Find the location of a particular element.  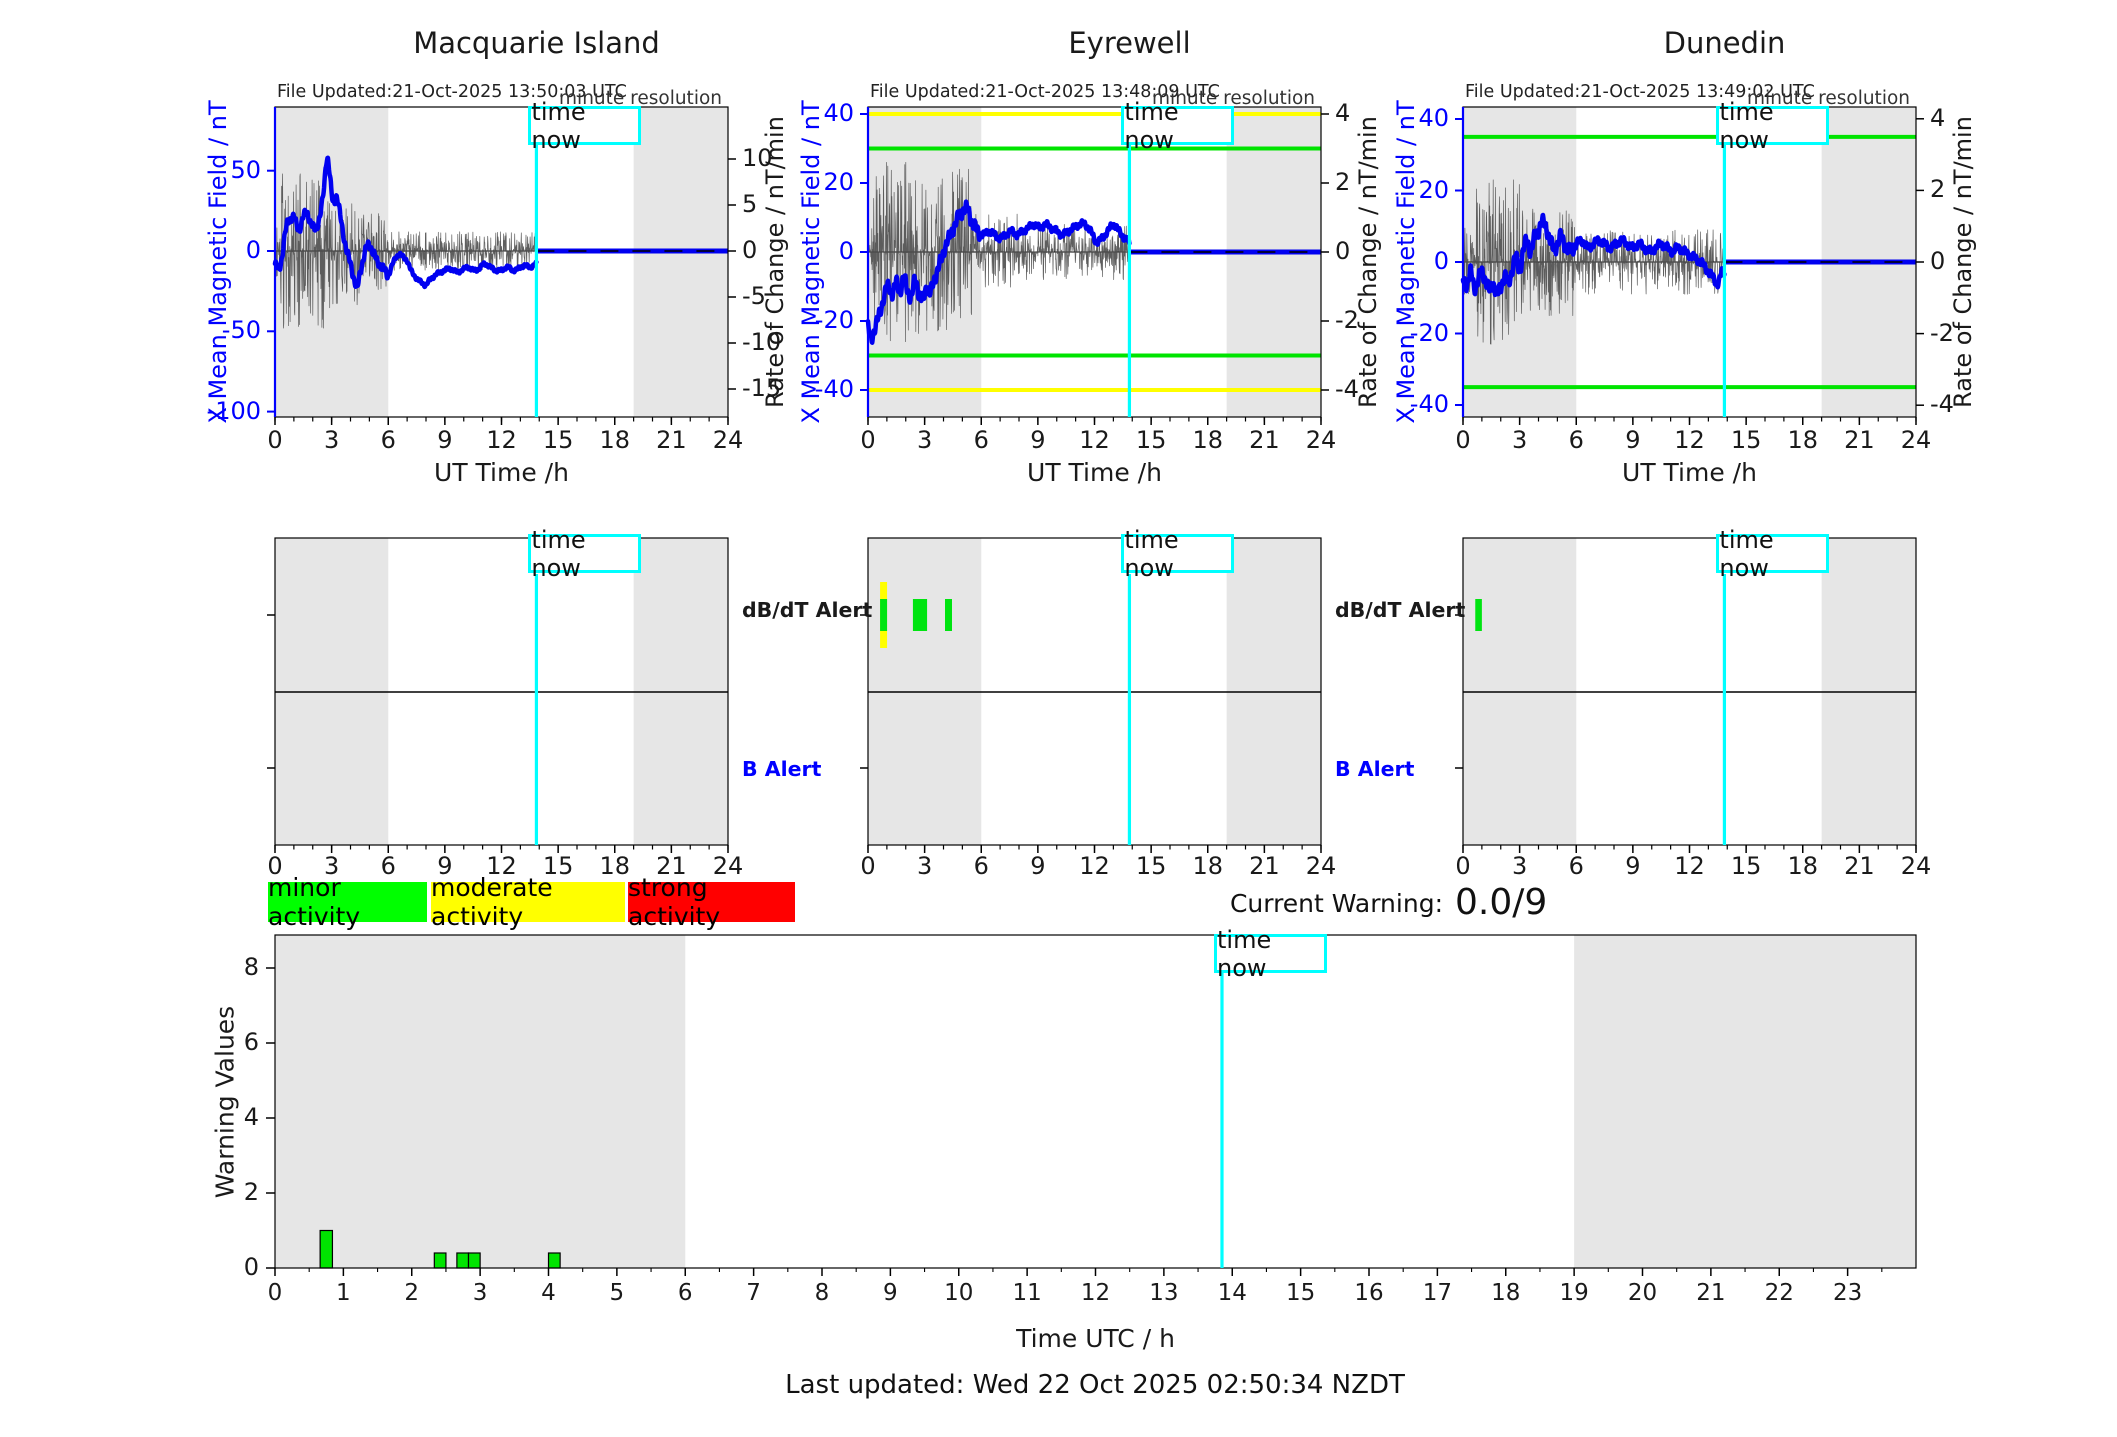

warning-x-tick-label: 22 is located at coordinates (1779, 1293).